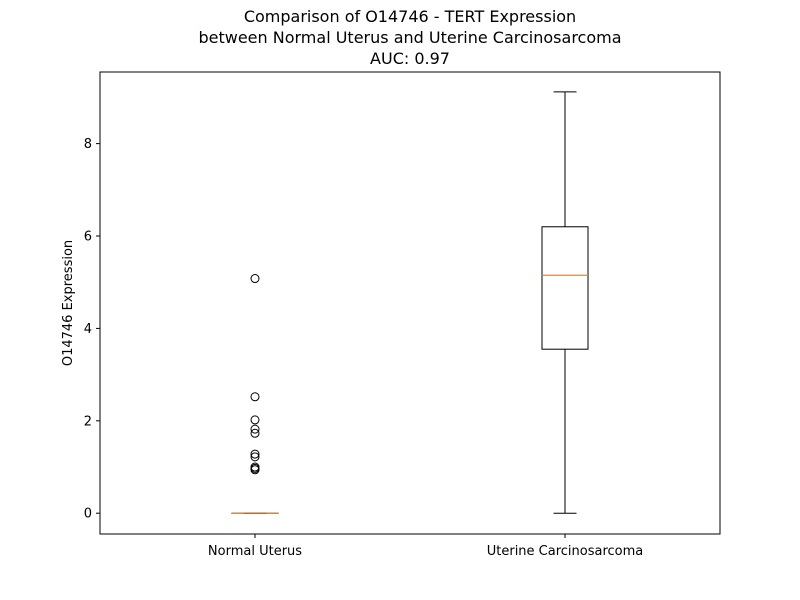 Image resolution: width=800 pixels, height=600 pixels. What do you see at coordinates (255, 551) in the screenshot?
I see `x-tick-label: Normal Uterus` at bounding box center [255, 551].